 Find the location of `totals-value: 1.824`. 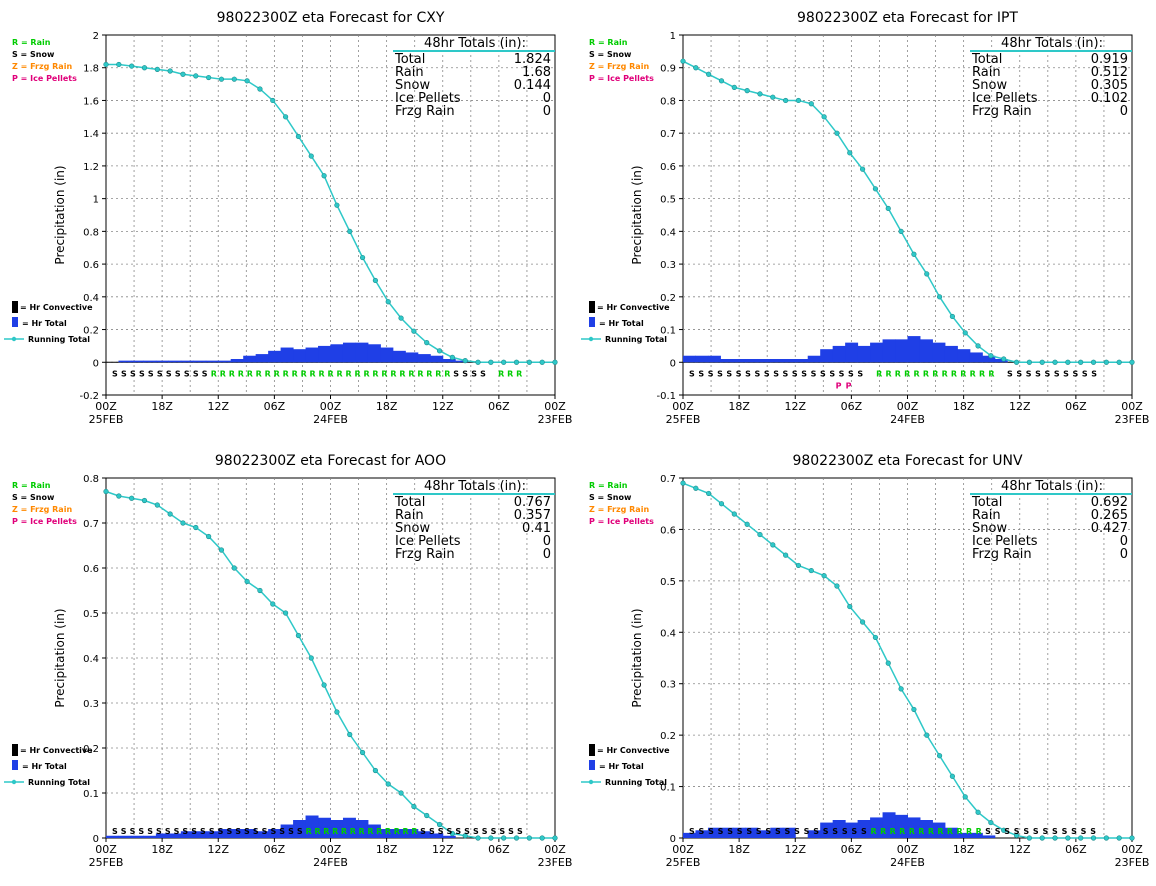

totals-value: 1.824 is located at coordinates (532, 59).